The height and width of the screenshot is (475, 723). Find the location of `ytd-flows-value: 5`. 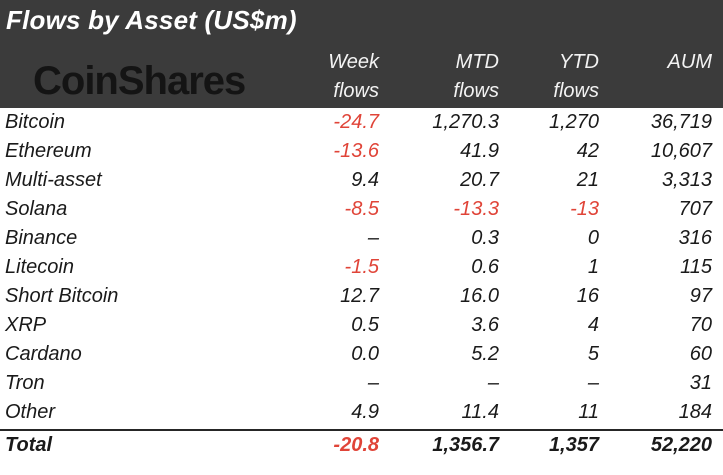

ytd-flows-value: 5 is located at coordinates (593, 354).